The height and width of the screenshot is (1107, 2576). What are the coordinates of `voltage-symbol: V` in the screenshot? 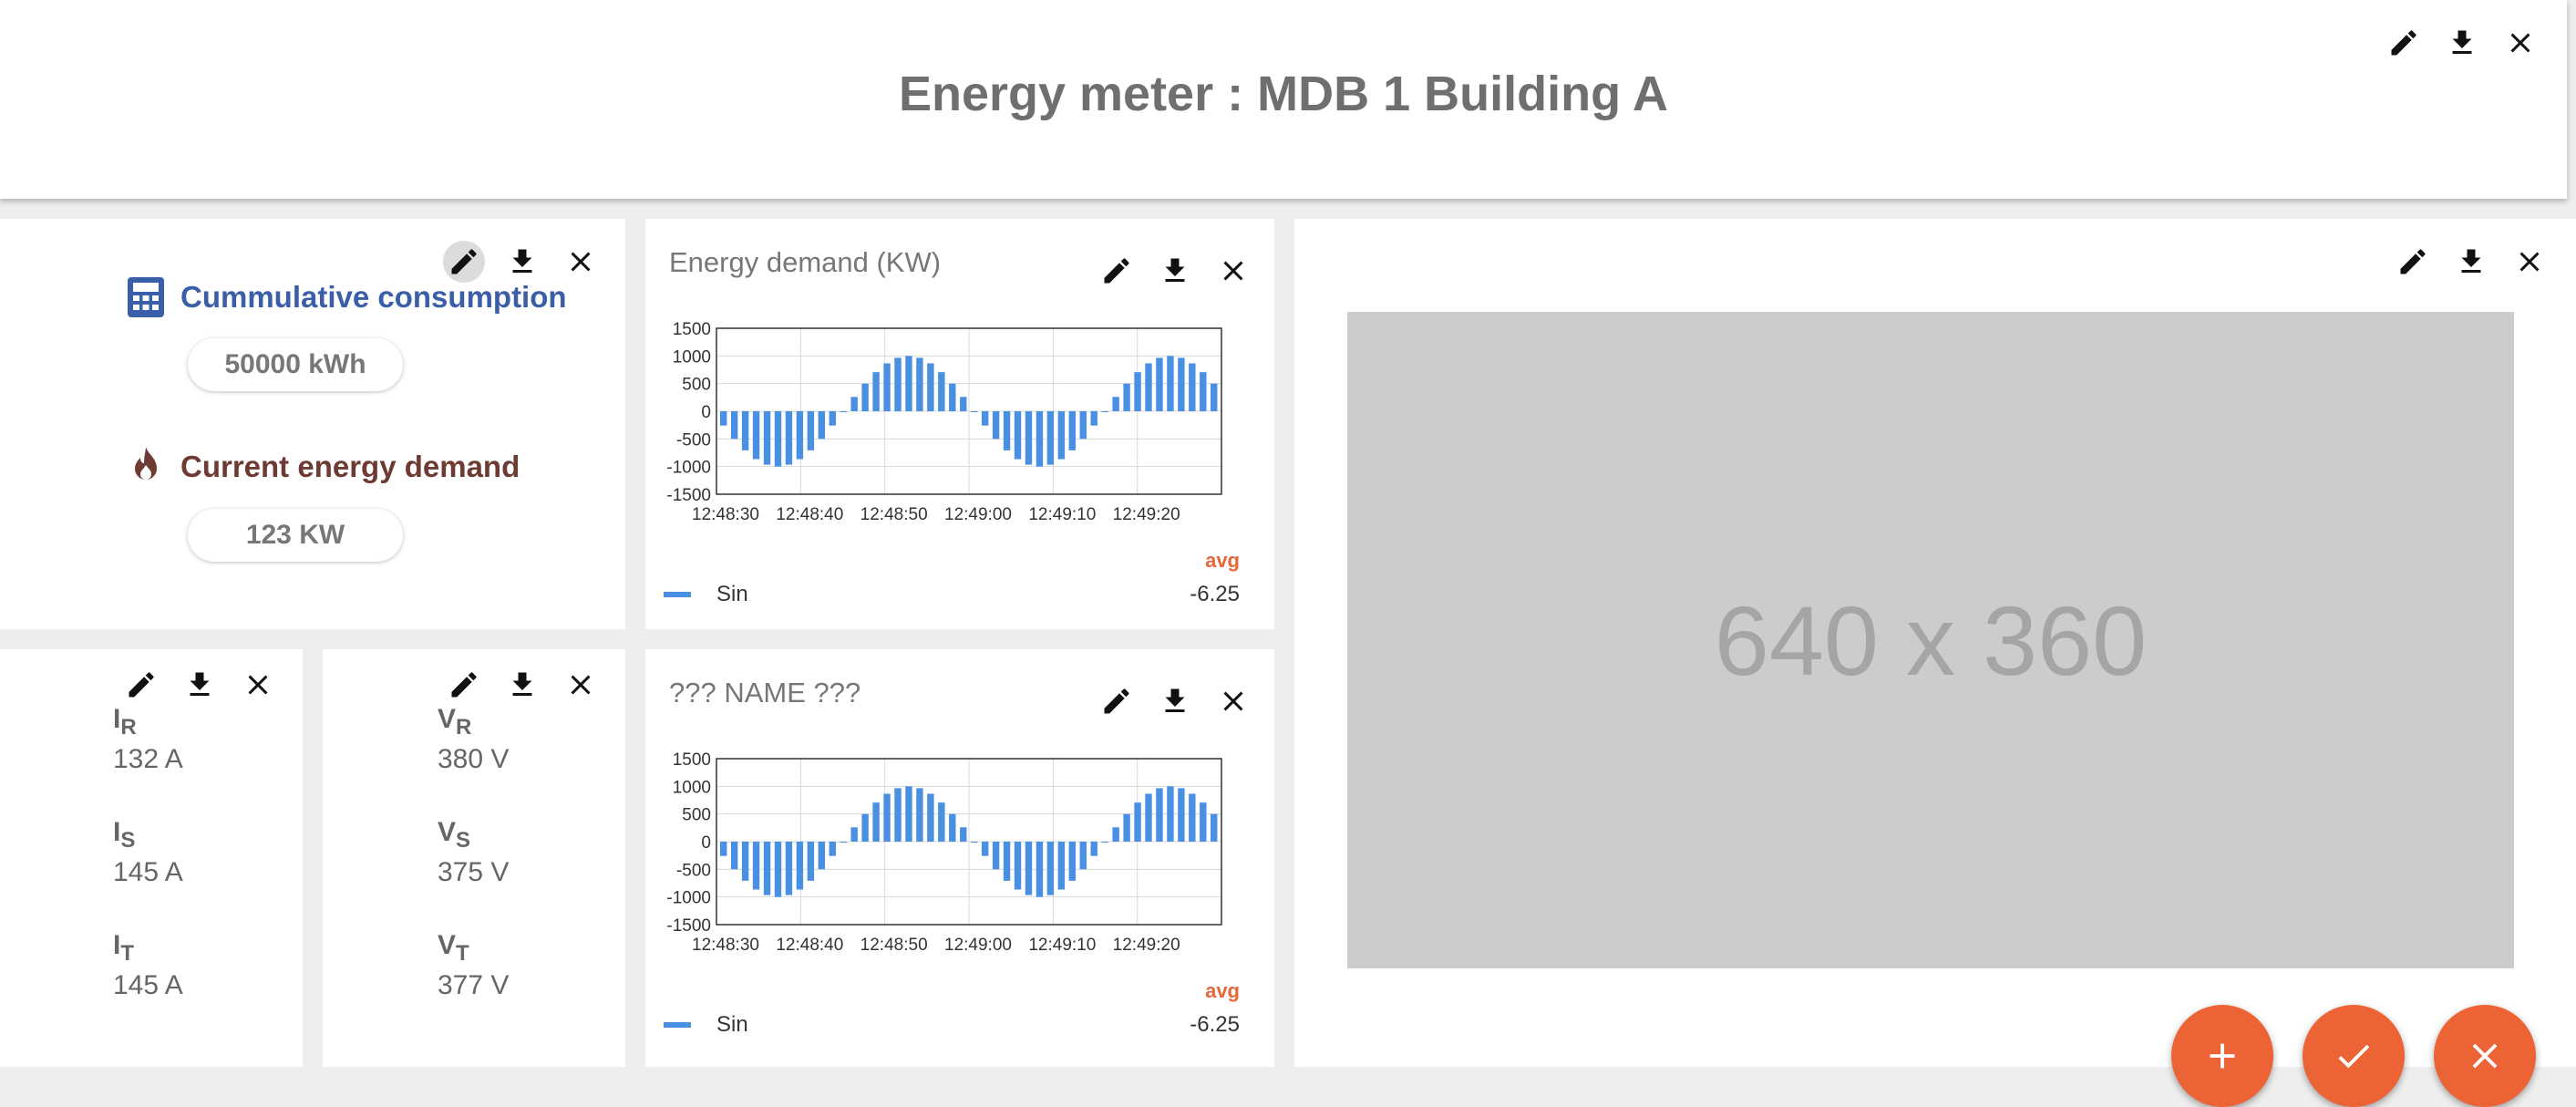 It's located at (447, 945).